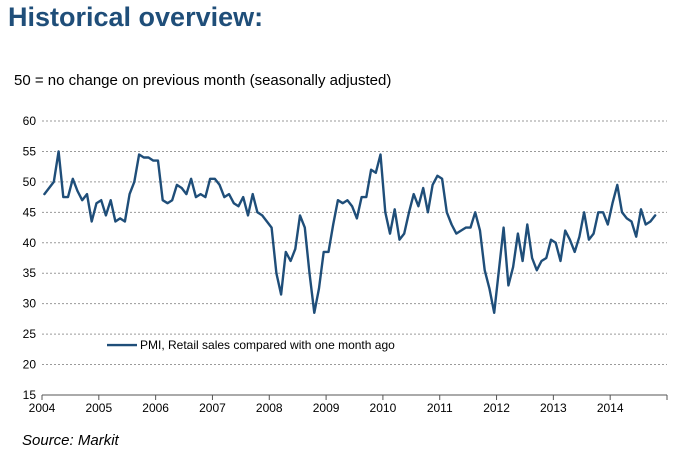  Describe the element at coordinates (30, 243) in the screenshot. I see `y-tick-label-40: 40` at that location.